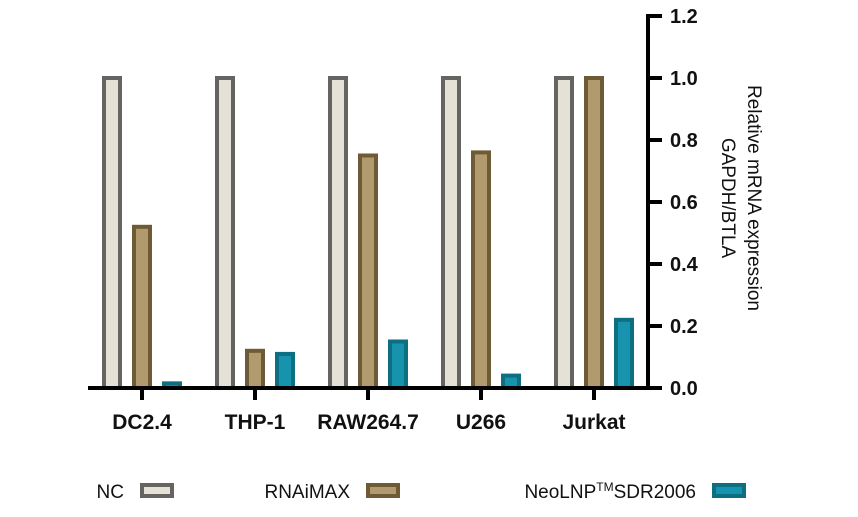 The height and width of the screenshot is (517, 858). I want to click on x-tick-labels: Jurkat U266 RAW264.7 THP-1 DC2.4, so click(368, 422).